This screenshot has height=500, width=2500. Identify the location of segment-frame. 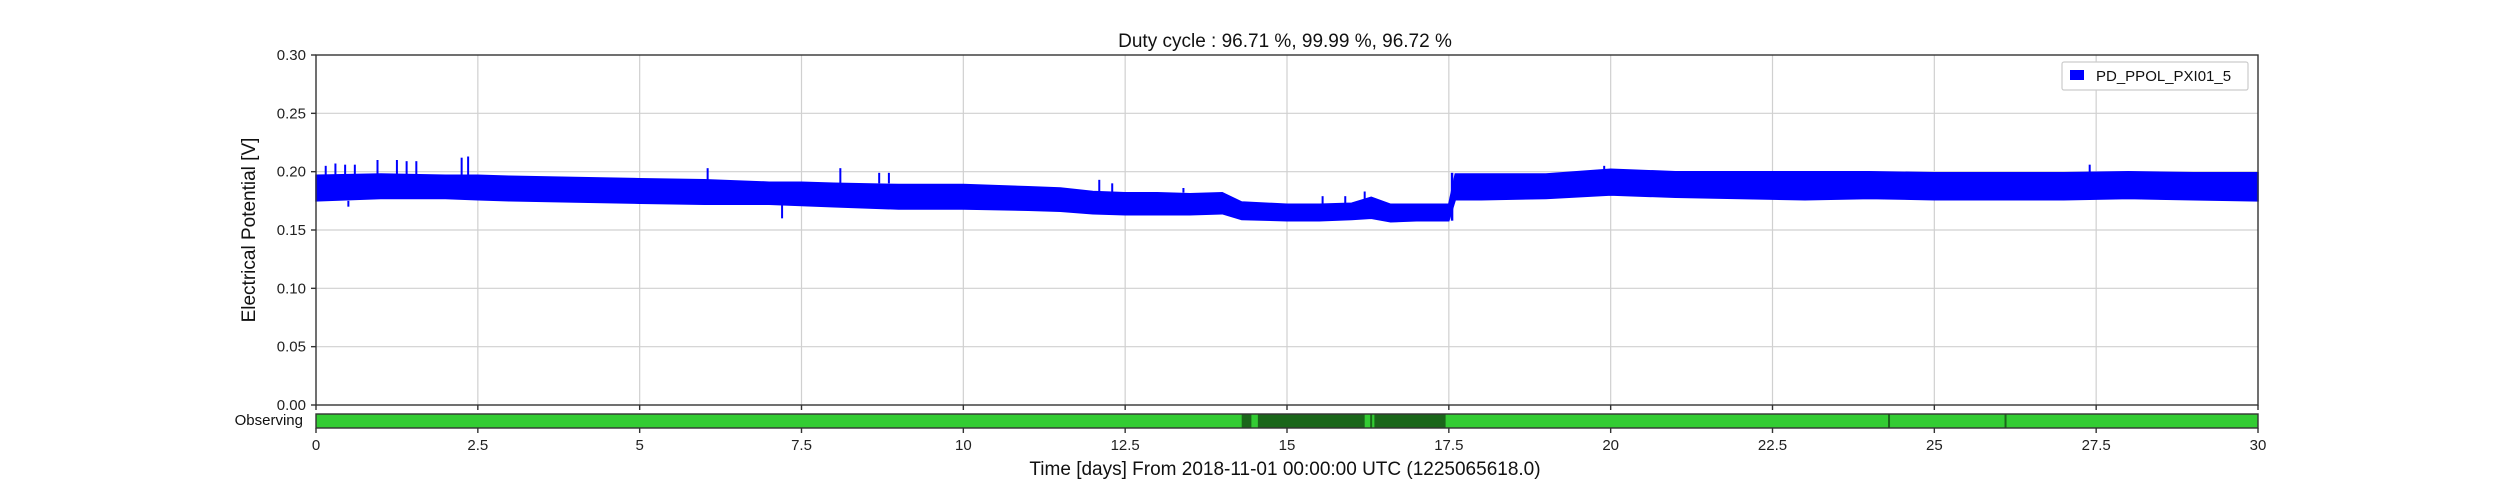
(1287, 421).